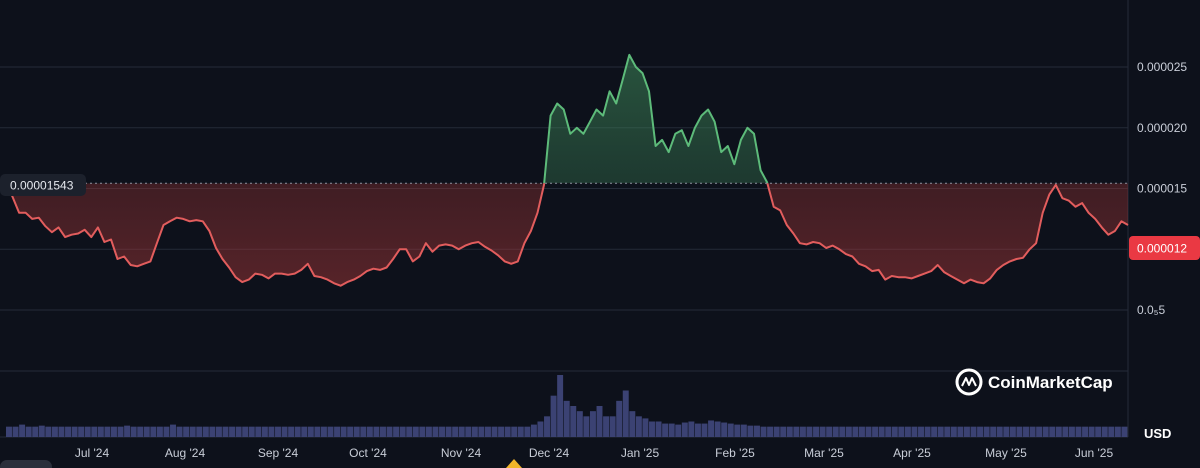 The image size is (1200, 468). Describe the element at coordinates (26, 464) in the screenshot. I see `range-slider-track` at that location.